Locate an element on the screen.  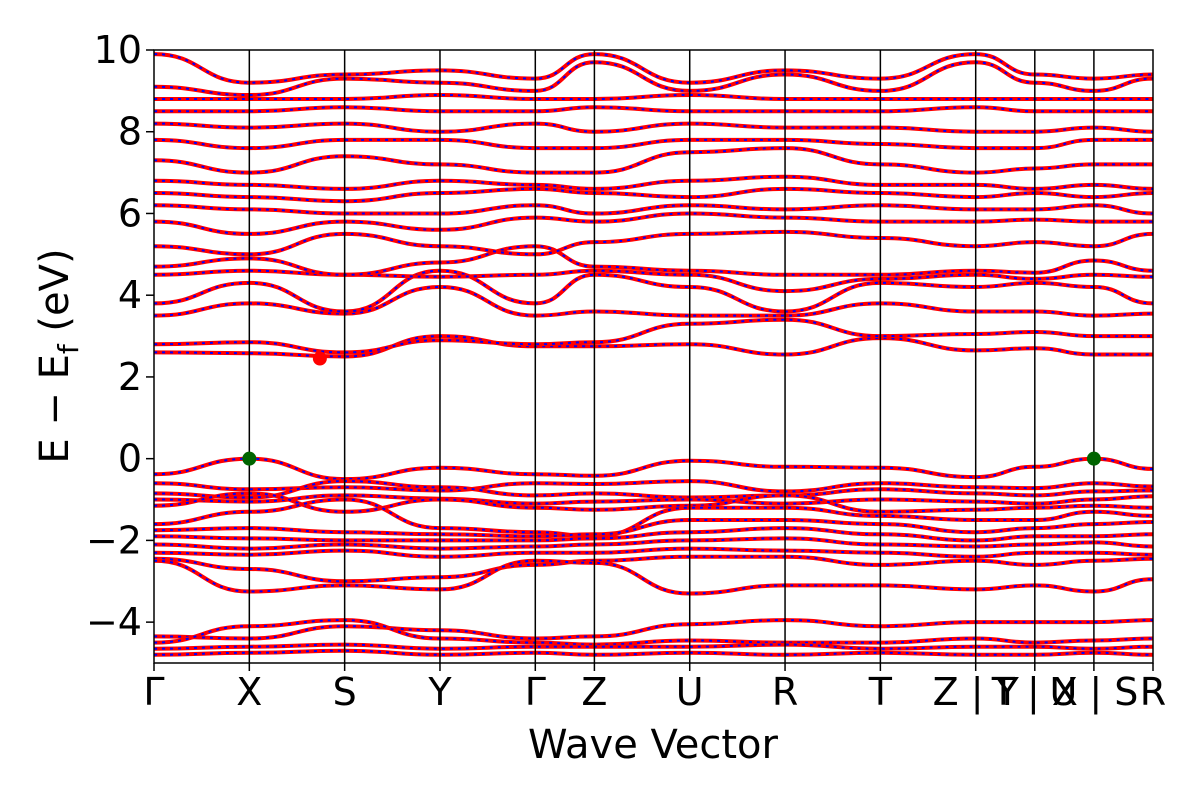
x-tick-label: Y is located at coordinates (439, 692).